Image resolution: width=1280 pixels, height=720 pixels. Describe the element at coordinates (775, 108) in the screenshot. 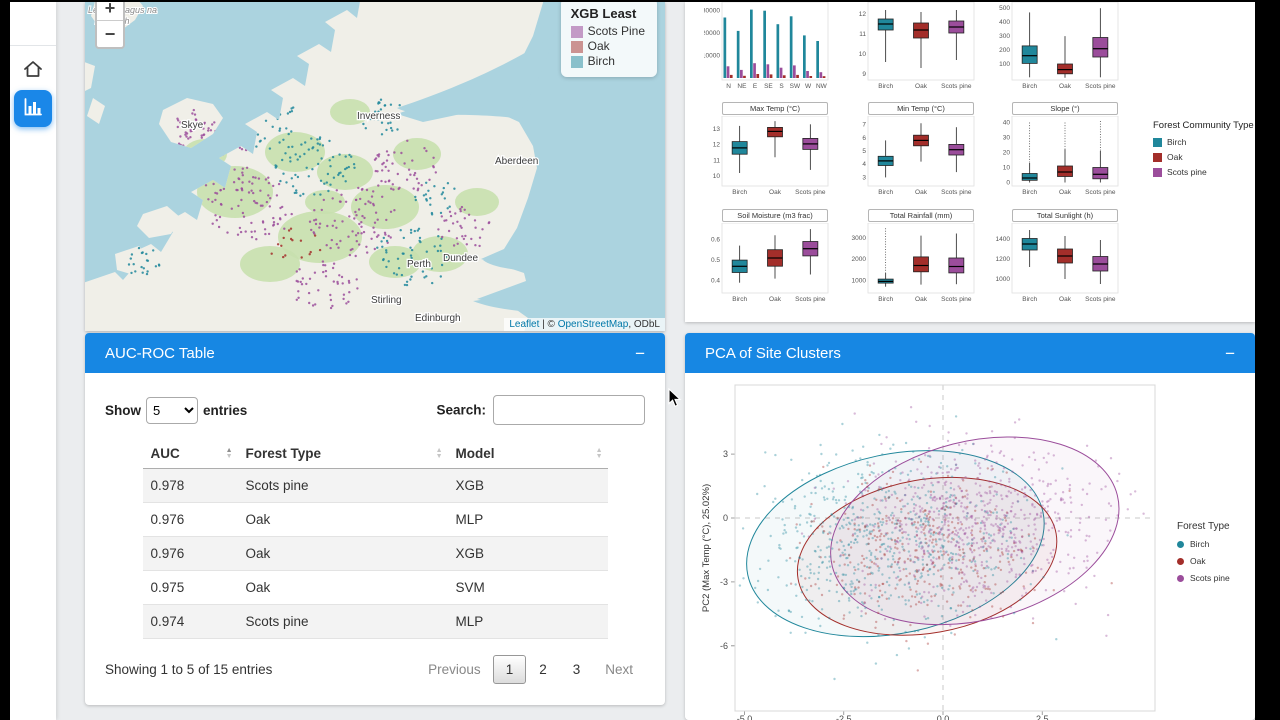

I see `facet-strip-title: Max Temp (°C)` at that location.